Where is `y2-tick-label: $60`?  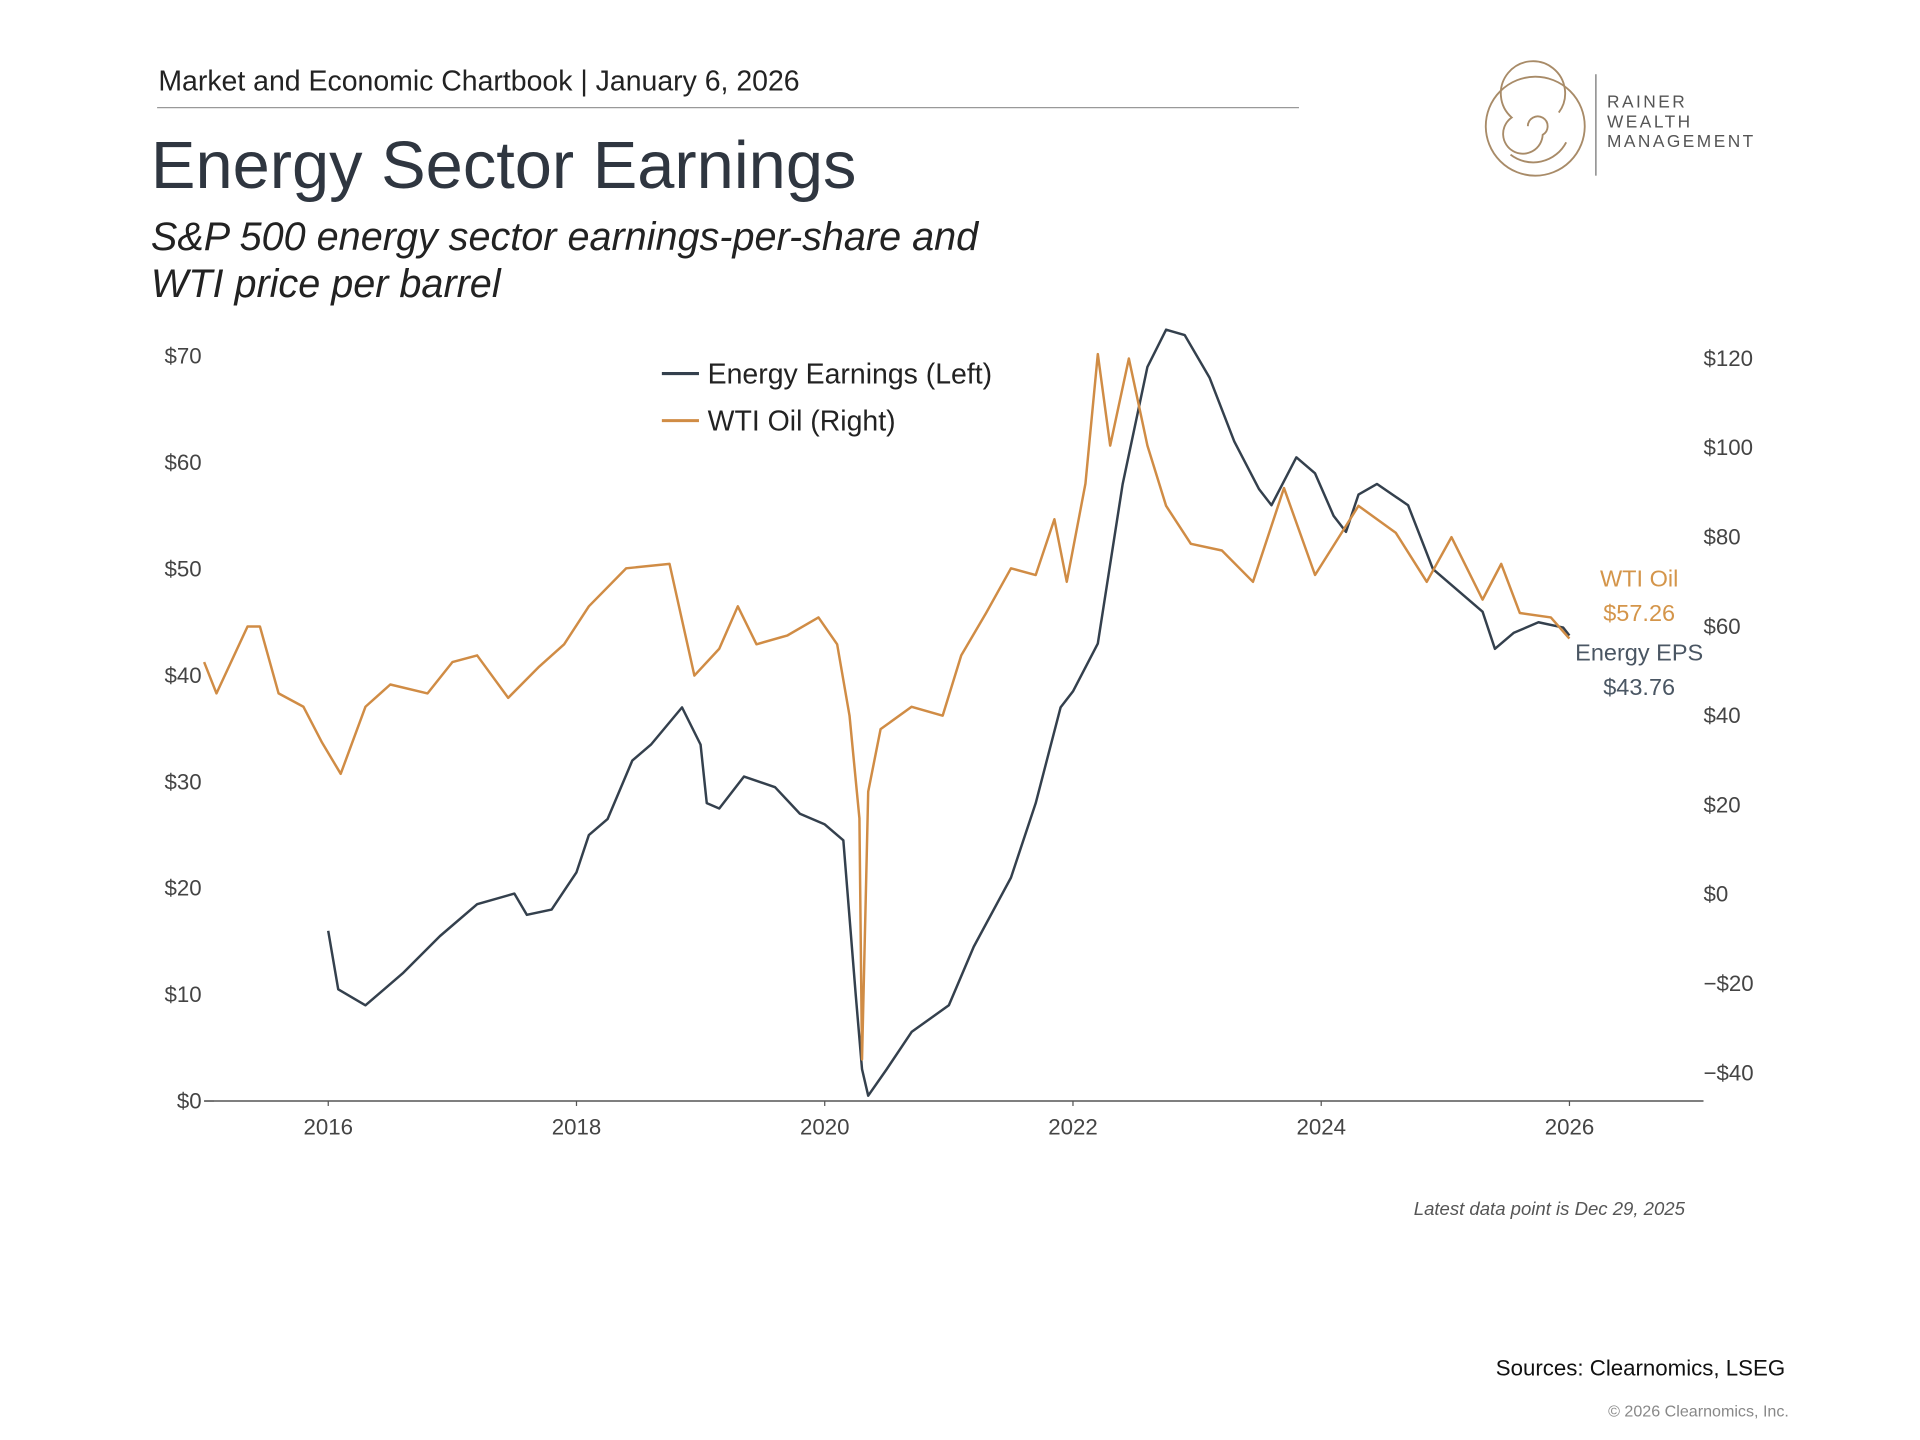 y2-tick-label: $60 is located at coordinates (1722, 626).